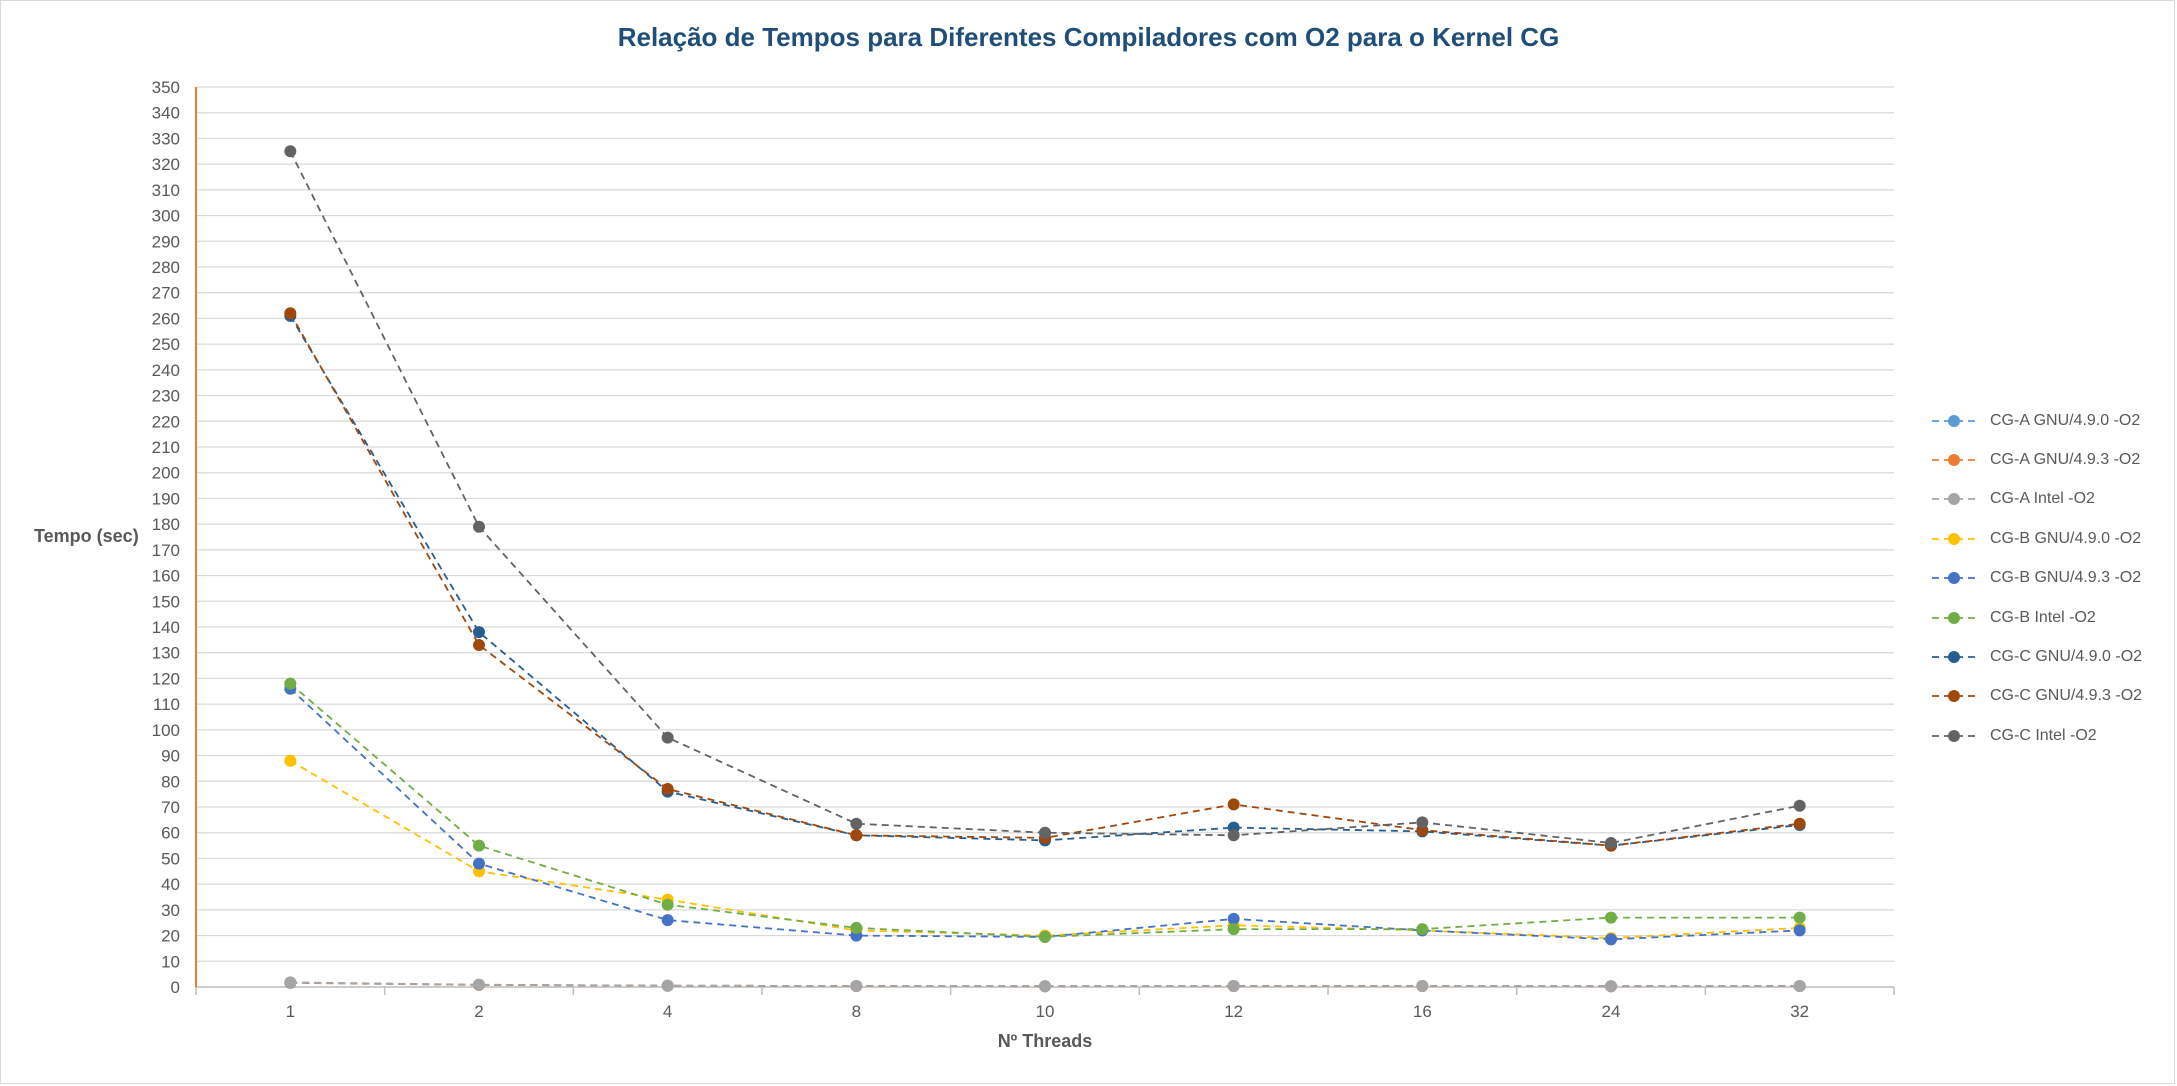 Image resolution: width=2177 pixels, height=1086 pixels. Describe the element at coordinates (166, 704) in the screenshot. I see `y-tick-label: 110` at that location.